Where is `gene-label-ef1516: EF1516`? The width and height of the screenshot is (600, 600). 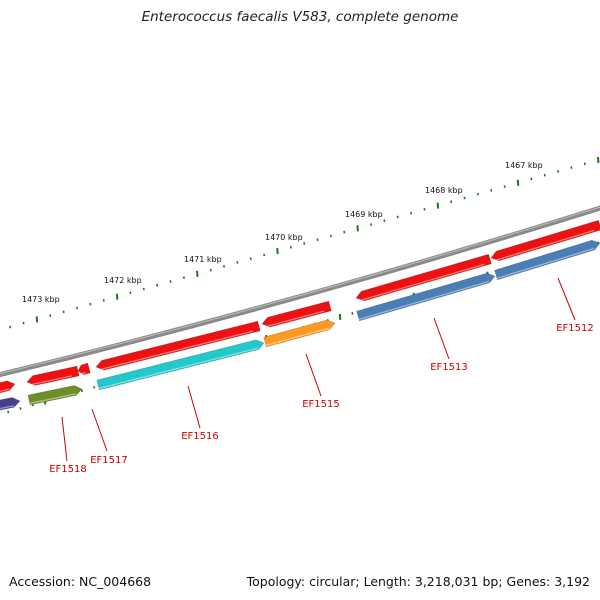 gene-label-ef1516: EF1516 is located at coordinates (200, 436).